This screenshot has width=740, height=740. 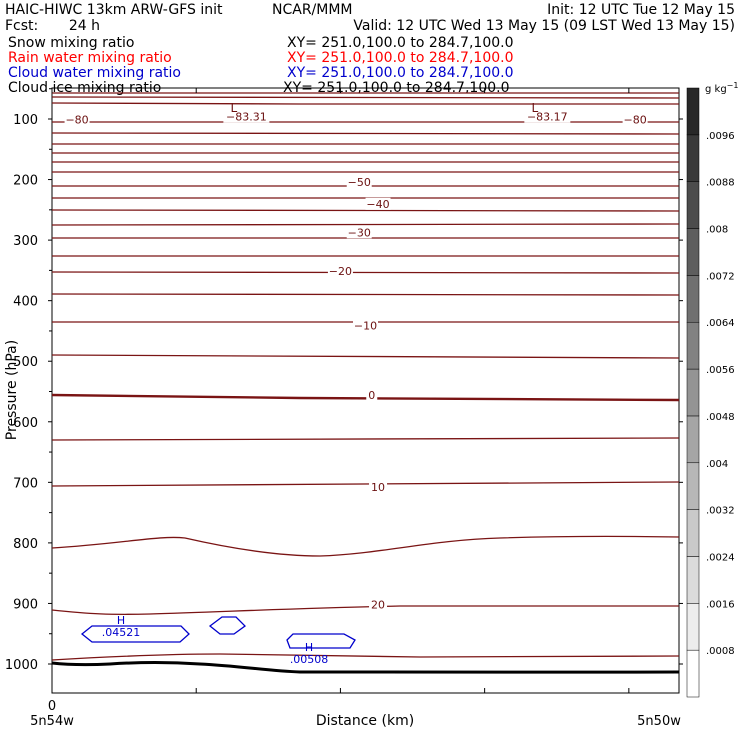 I want to click on temperature-contour-label: −83.31, so click(x=246, y=117).